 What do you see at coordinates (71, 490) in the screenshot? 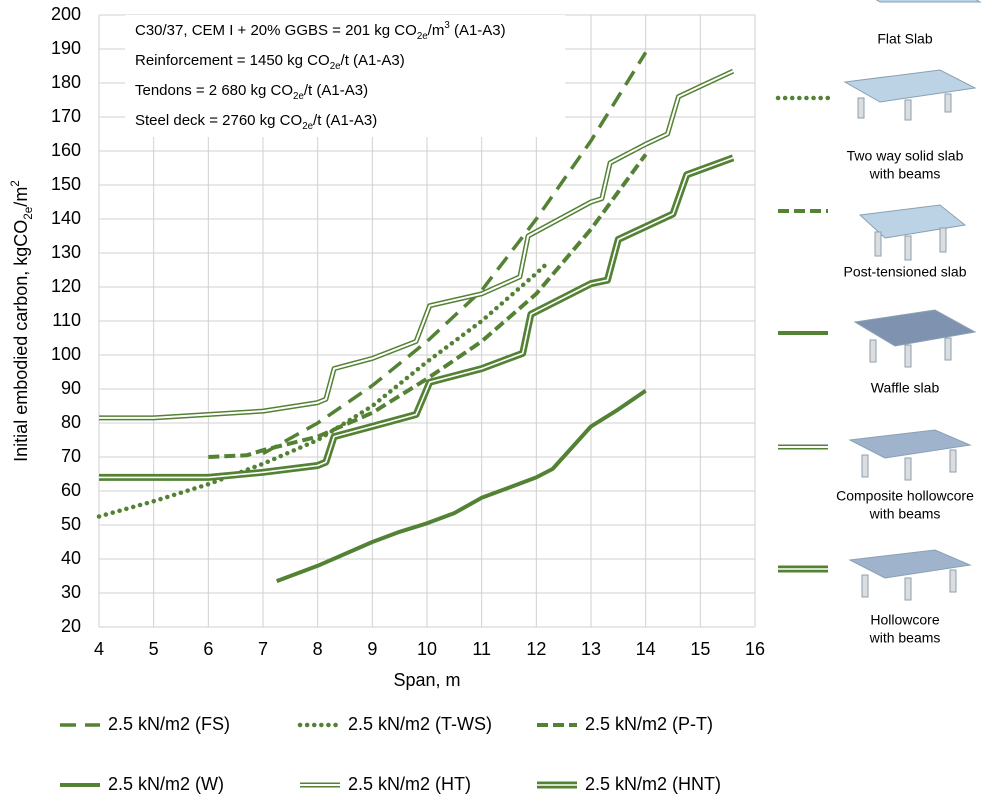
I see `y-tick-label: 60` at bounding box center [71, 490].